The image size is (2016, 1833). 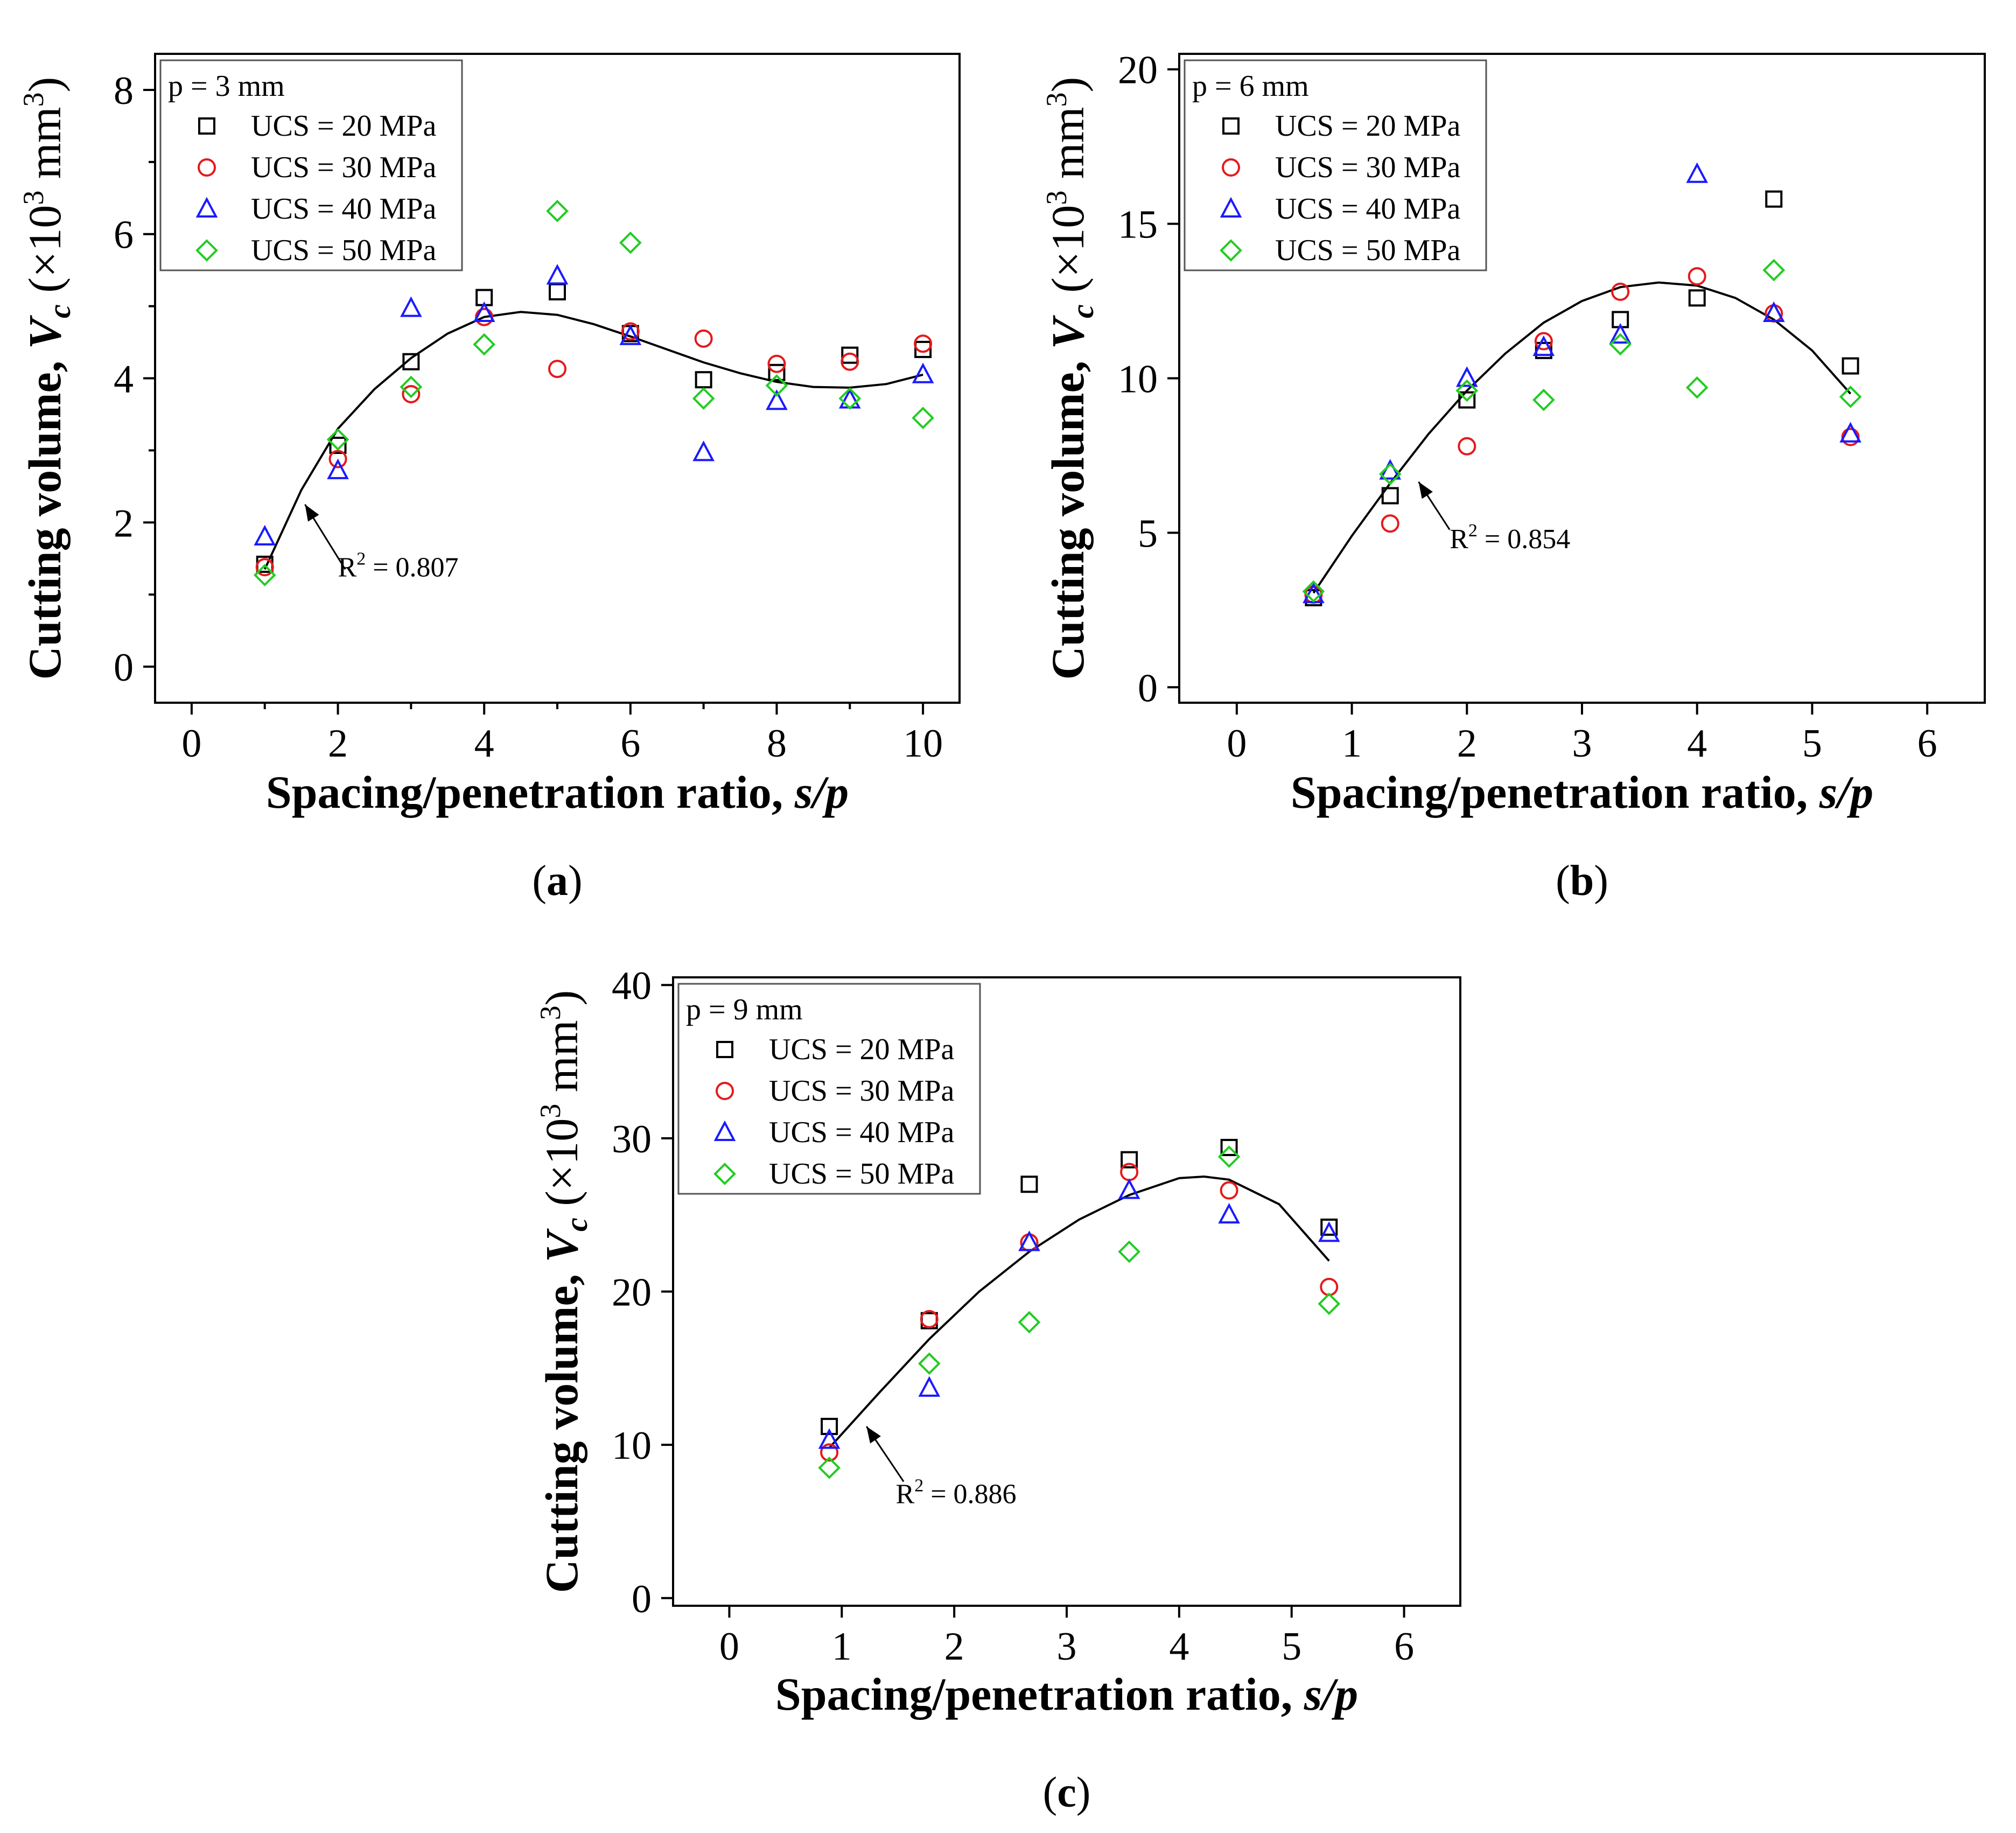 What do you see at coordinates (956, 1492) in the screenshot?
I see `r-squared-label: R2 = 0.886` at bounding box center [956, 1492].